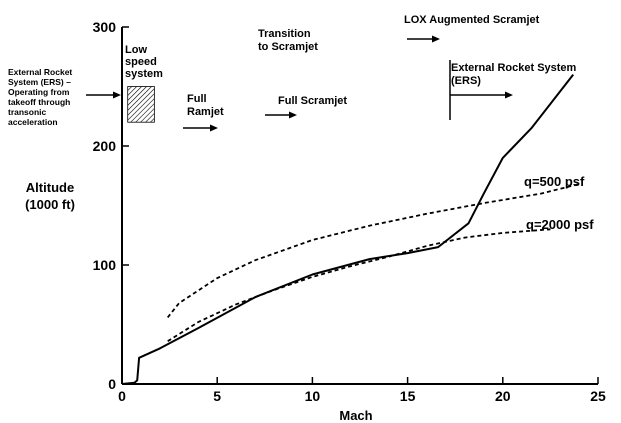 The width and height of the screenshot is (621, 423). What do you see at coordinates (197, 99) in the screenshot?
I see `svg-text: Full` at bounding box center [197, 99].